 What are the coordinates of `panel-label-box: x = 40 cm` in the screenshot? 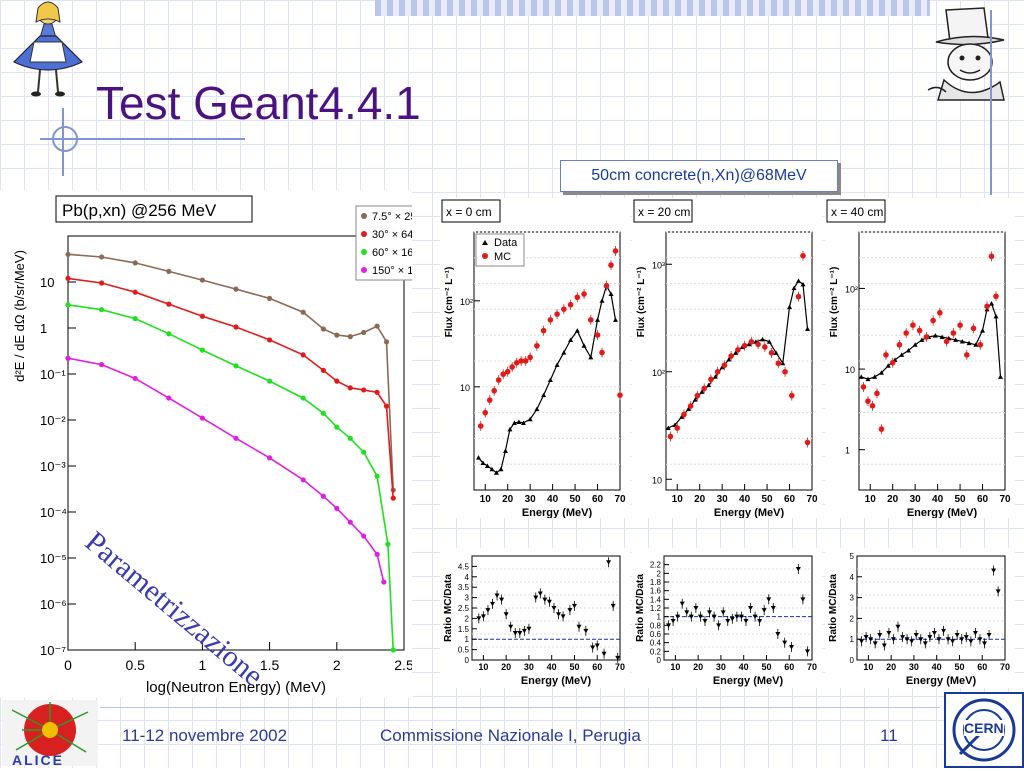 It's located at (856, 211).